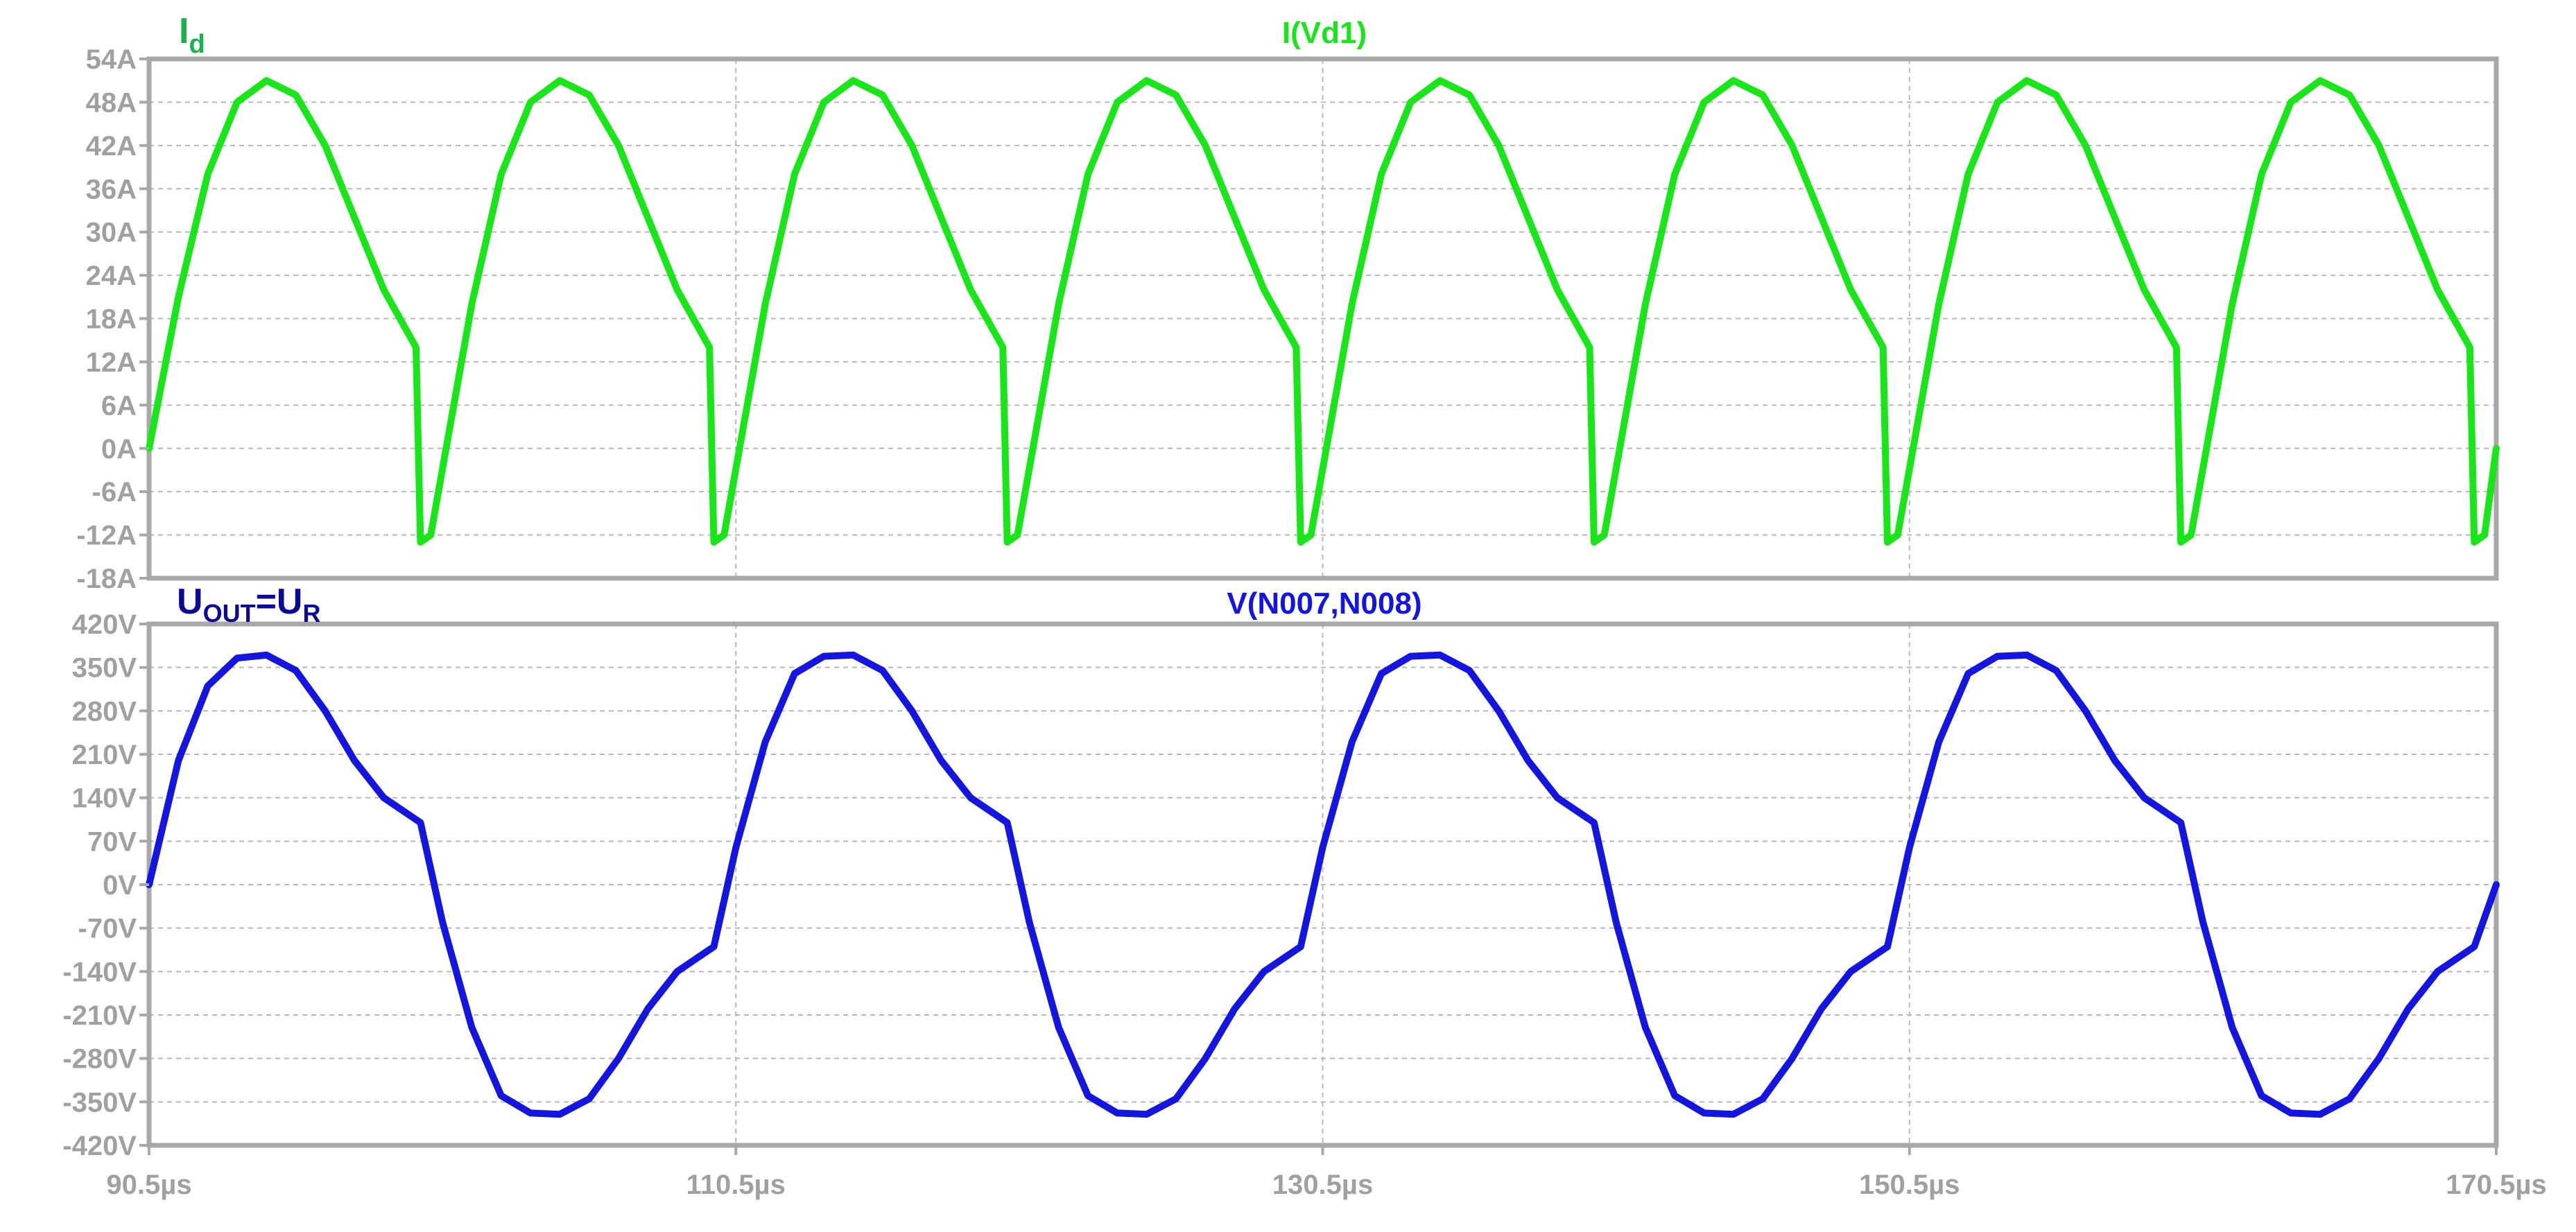  What do you see at coordinates (104, 711) in the screenshot?
I see `y-tick-label: 280V` at bounding box center [104, 711].